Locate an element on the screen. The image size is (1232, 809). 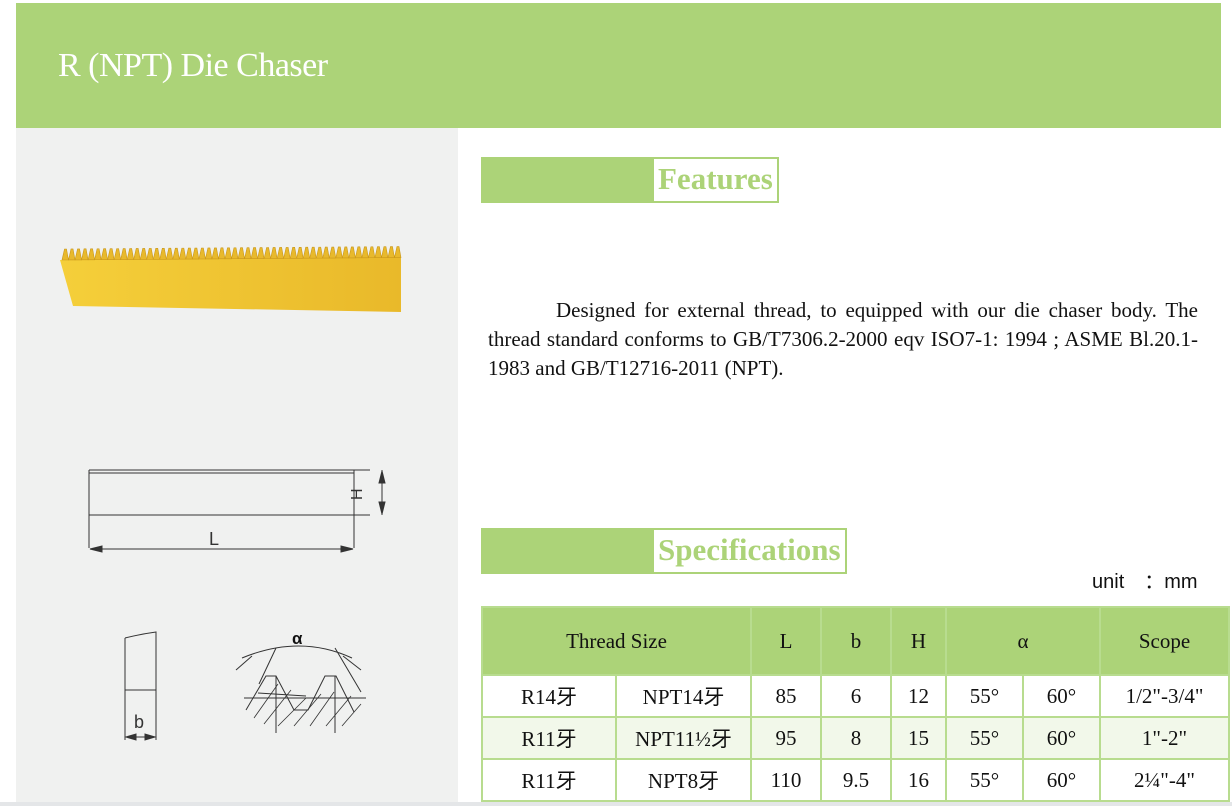
dimension-H-label: H is located at coordinates (357, 494).